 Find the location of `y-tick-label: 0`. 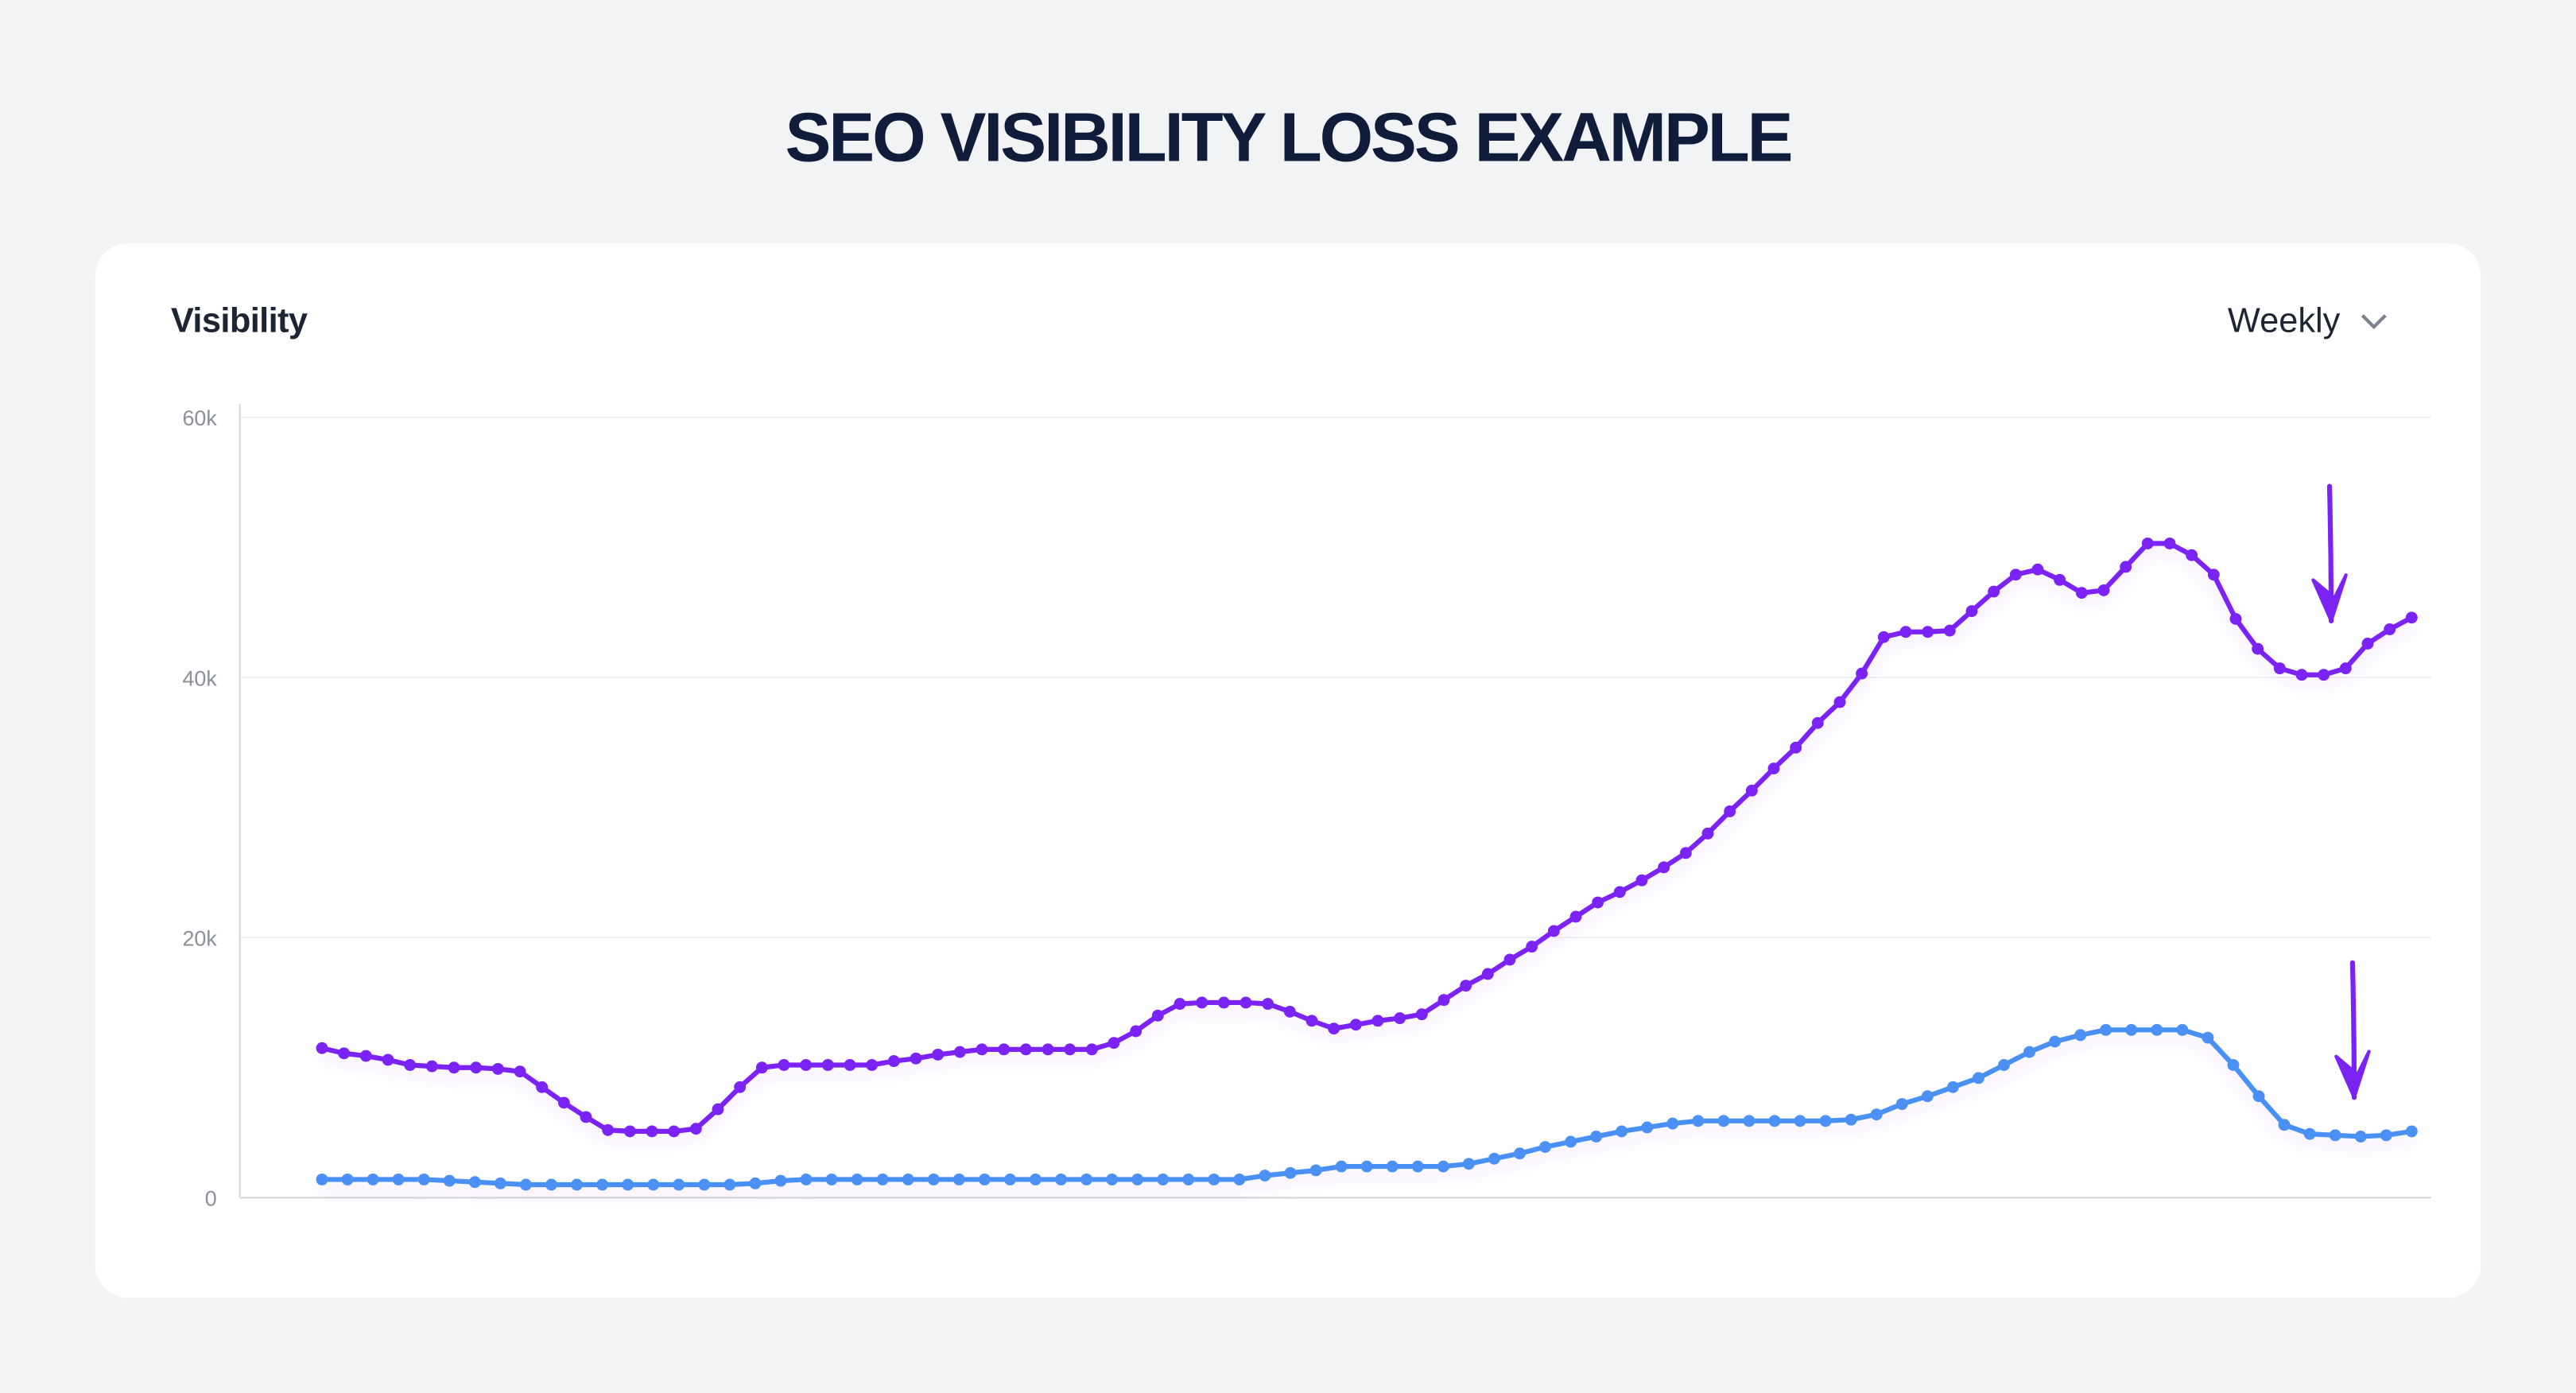

y-tick-label: 0 is located at coordinates (211, 1199).